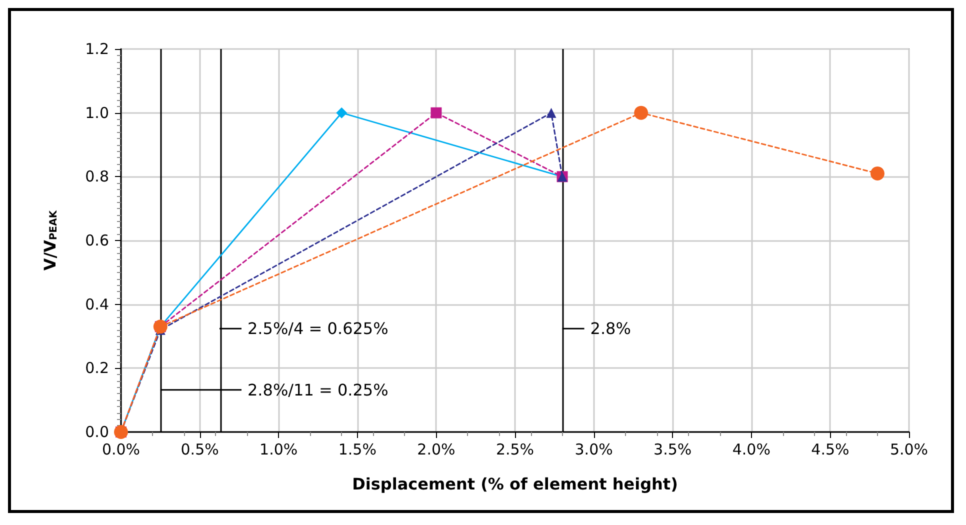 The width and height of the screenshot is (966, 525). Describe the element at coordinates (97, 177) in the screenshot. I see `y-tick-label: 0.8` at that location.